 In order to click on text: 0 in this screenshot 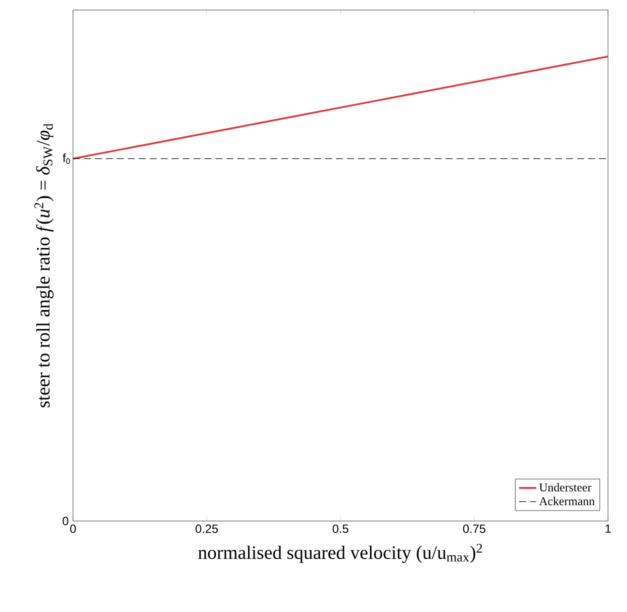, I will do `click(65, 521)`.